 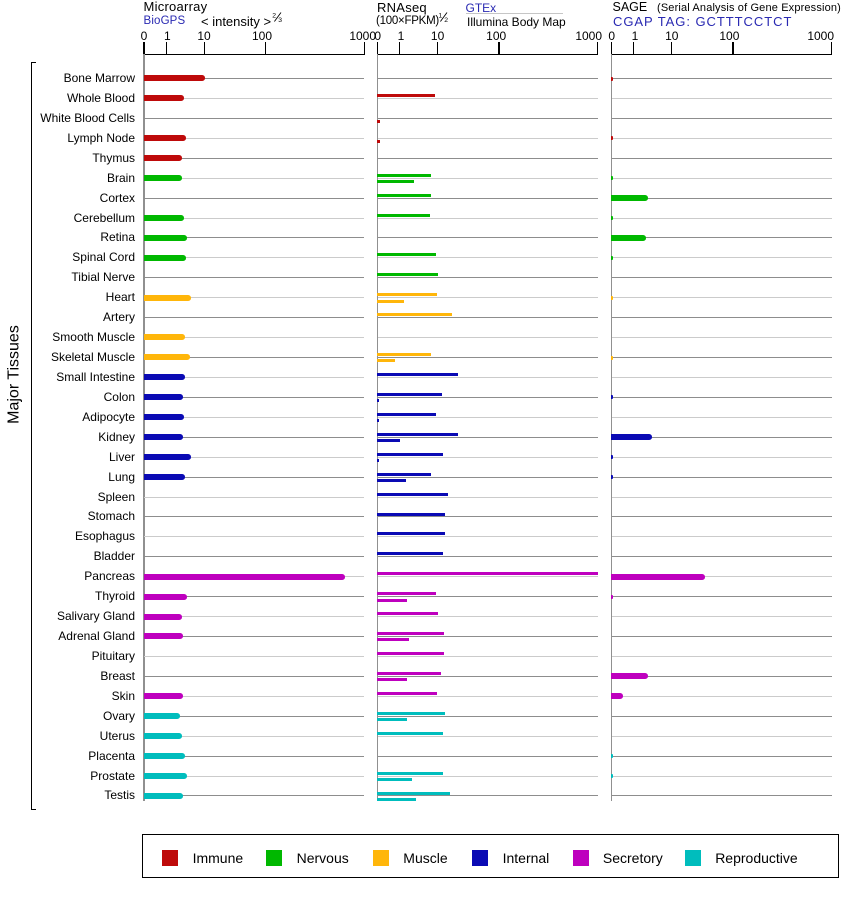 What do you see at coordinates (440, 16) in the screenshot?
I see `svg-text: 1` at bounding box center [440, 16].